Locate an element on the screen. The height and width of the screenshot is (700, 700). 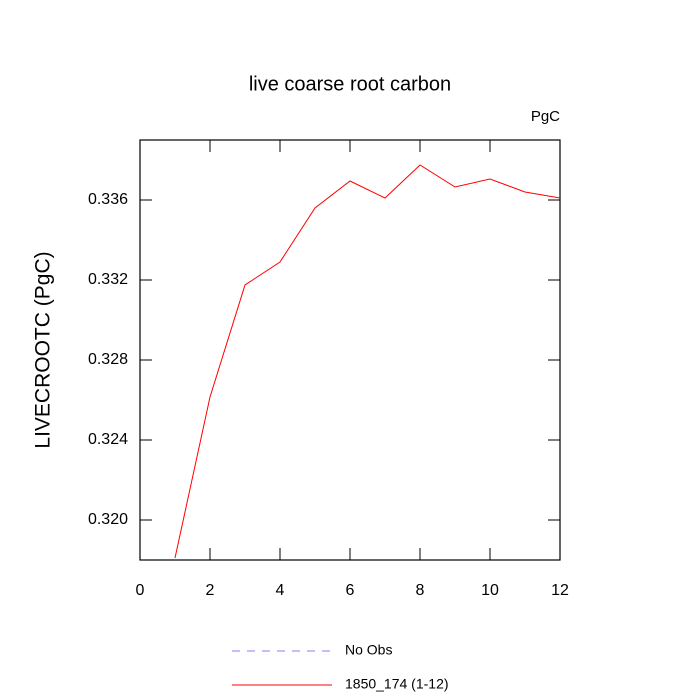
y-tick-label: 0.332 is located at coordinates (108, 279).